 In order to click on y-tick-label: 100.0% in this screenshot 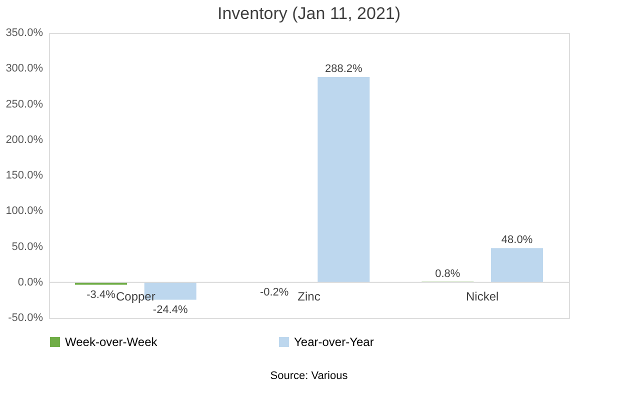, I will do `click(25, 211)`.